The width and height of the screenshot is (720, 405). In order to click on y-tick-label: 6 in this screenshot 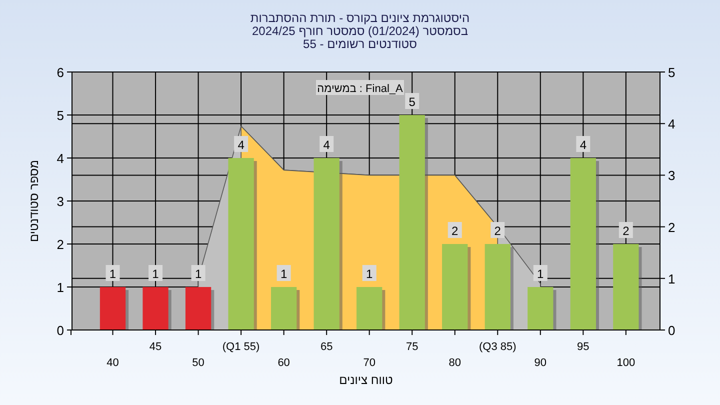, I will do `click(60, 72)`.